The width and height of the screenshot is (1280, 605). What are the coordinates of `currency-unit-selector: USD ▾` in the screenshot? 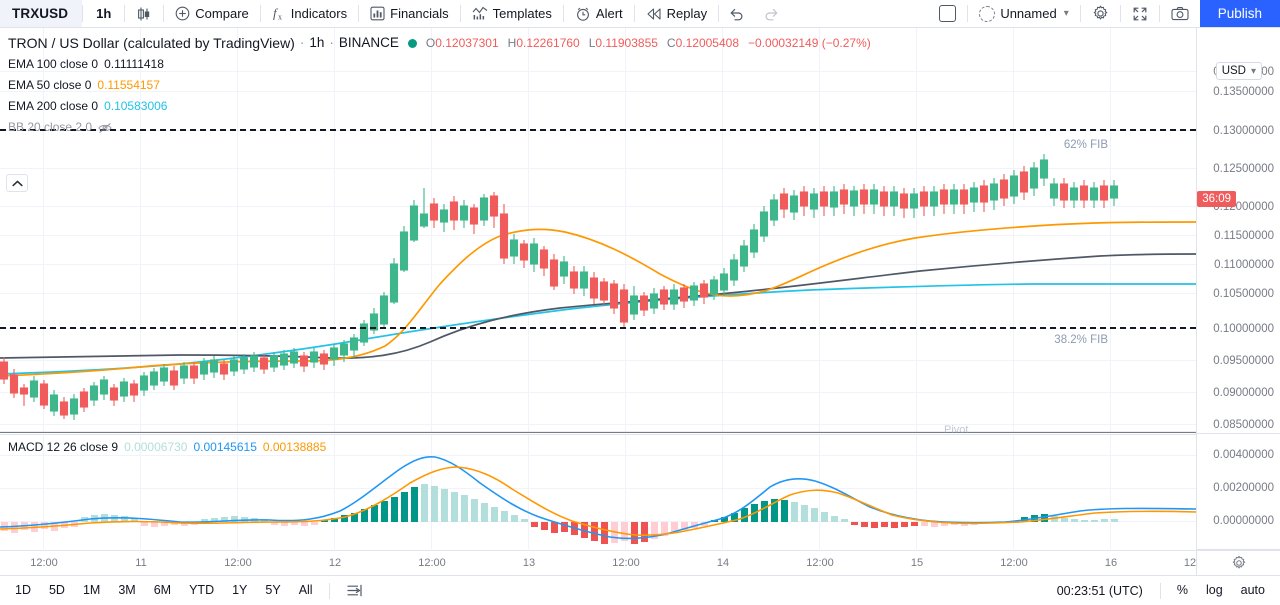 It's located at (1238, 71).